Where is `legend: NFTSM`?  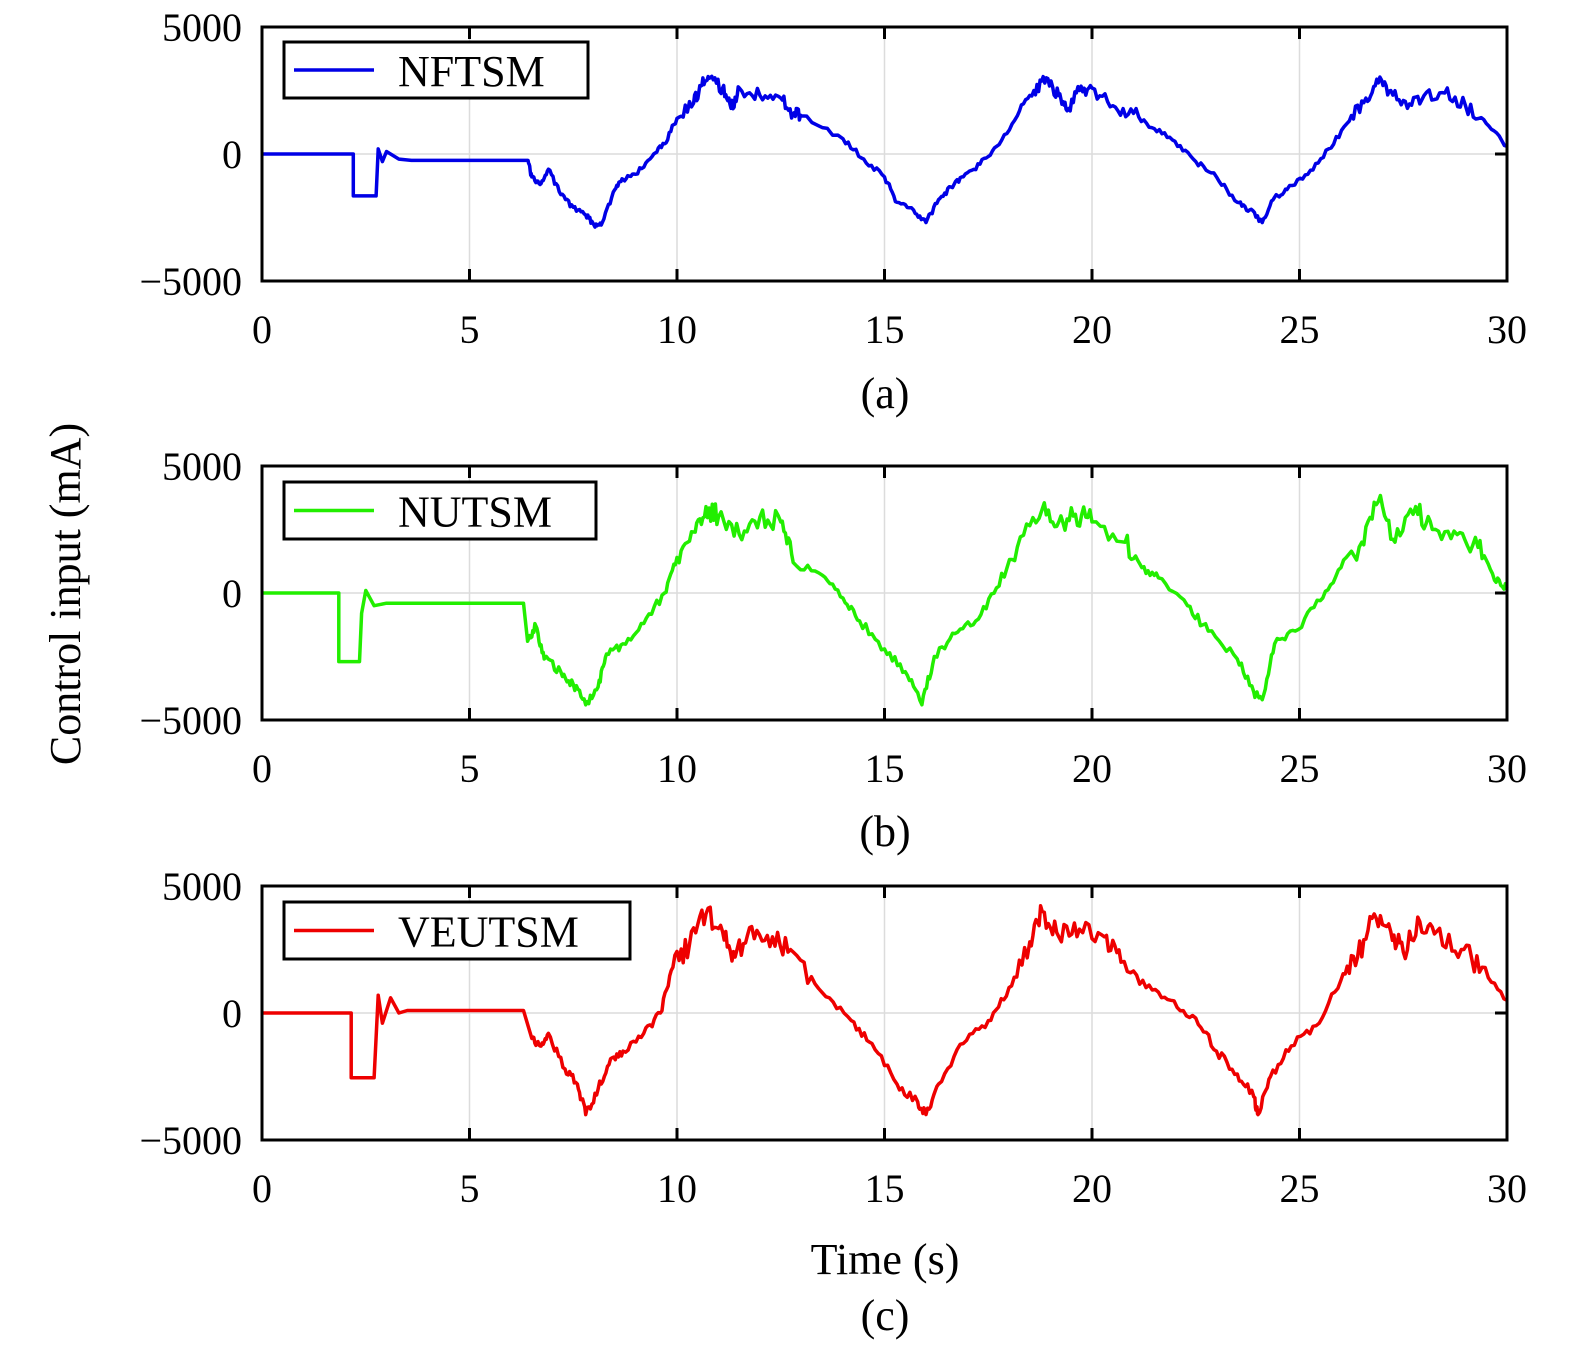
legend: NFTSM is located at coordinates (436, 70).